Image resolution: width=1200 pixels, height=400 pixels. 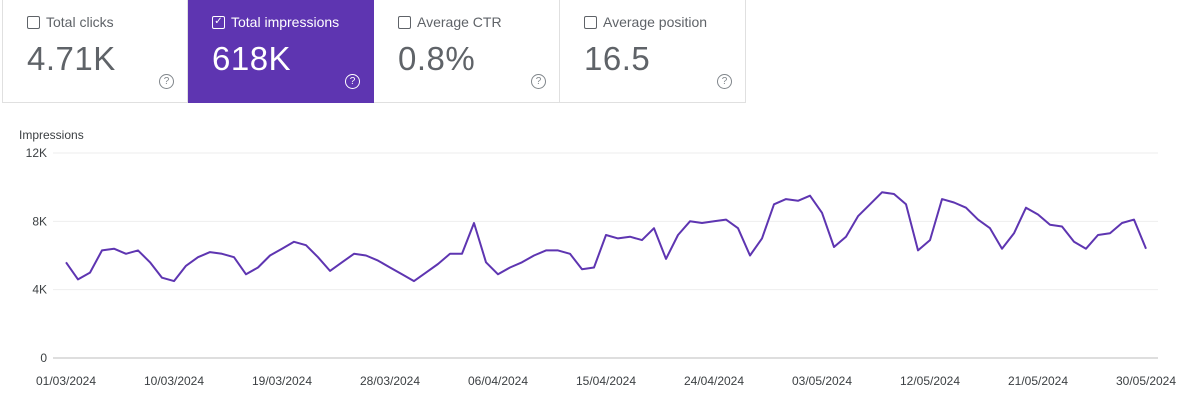 I want to click on checkmark-icon: ✓, so click(x=218, y=22).